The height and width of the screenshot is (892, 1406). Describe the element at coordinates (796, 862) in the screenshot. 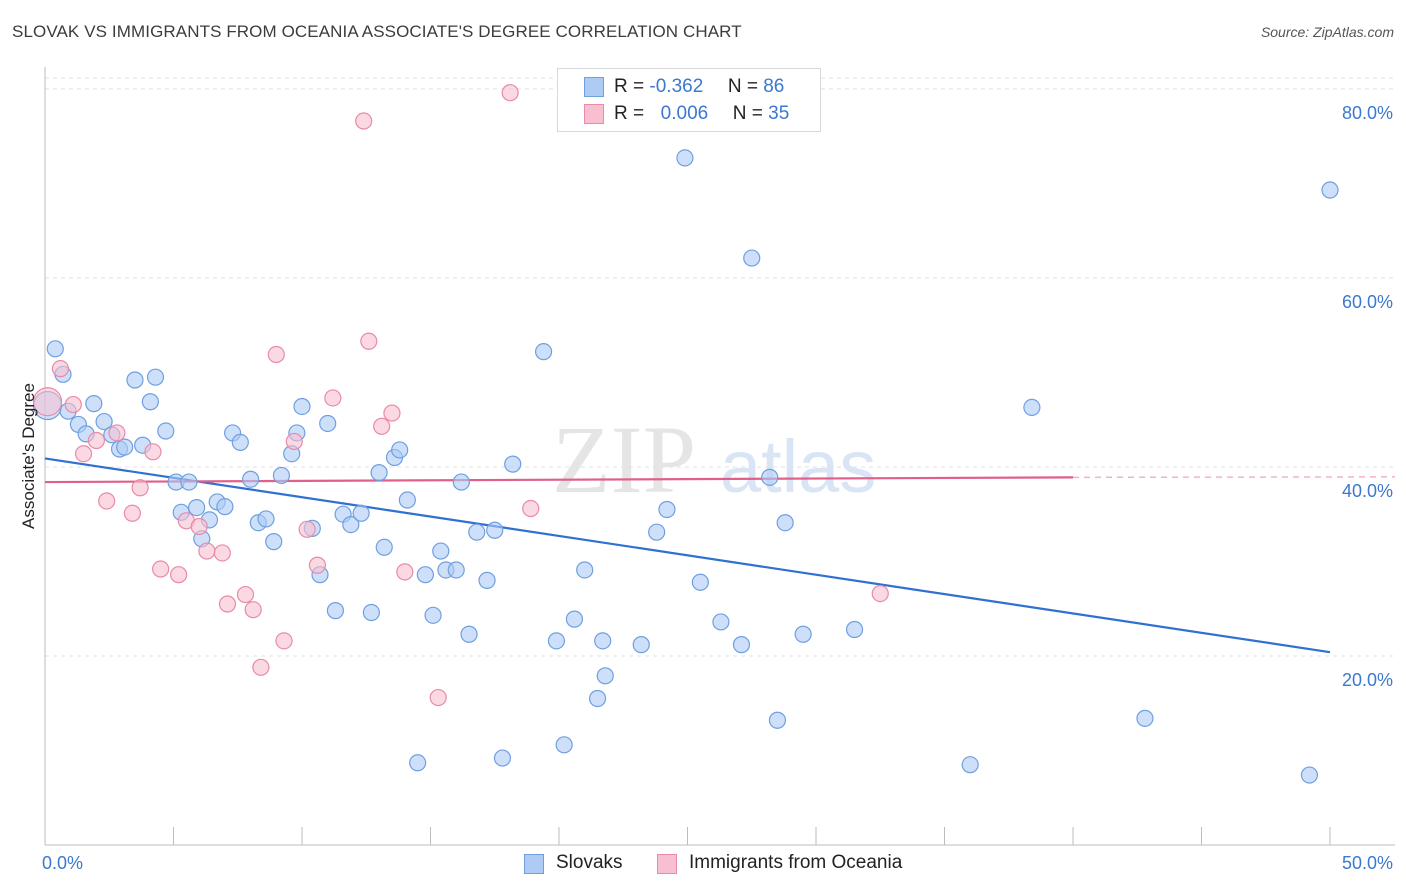

I see `legend-label-oceania: Immigrants from Oceania` at that location.